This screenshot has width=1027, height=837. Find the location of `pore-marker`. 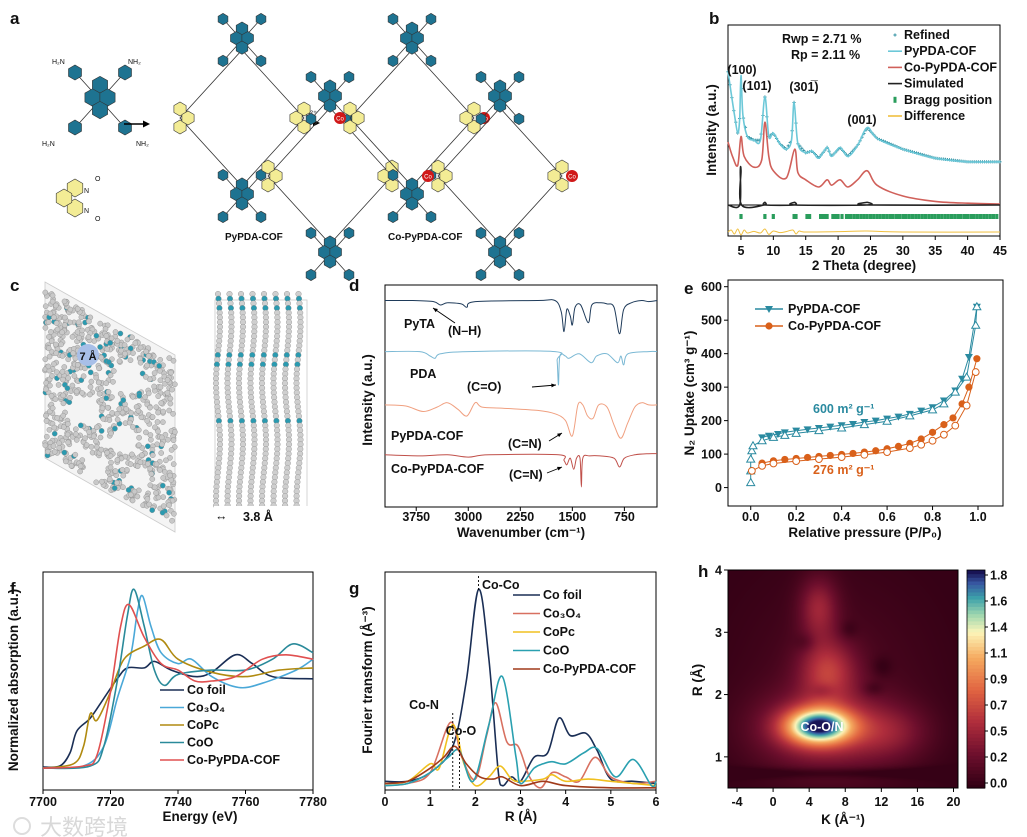

pore-marker is located at coordinates (88, 355).